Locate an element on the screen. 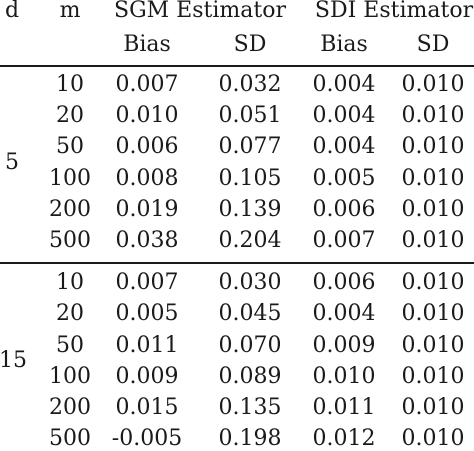 This screenshot has height=451, width=474. cell-sgm-sd: 0.105 is located at coordinates (250, 178).